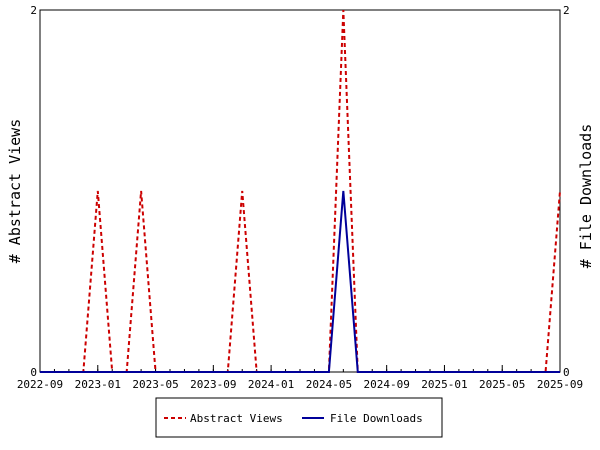 The width and height of the screenshot is (600, 450). Describe the element at coordinates (98, 384) in the screenshot. I see `x-tick-label: 2023-01` at that location.